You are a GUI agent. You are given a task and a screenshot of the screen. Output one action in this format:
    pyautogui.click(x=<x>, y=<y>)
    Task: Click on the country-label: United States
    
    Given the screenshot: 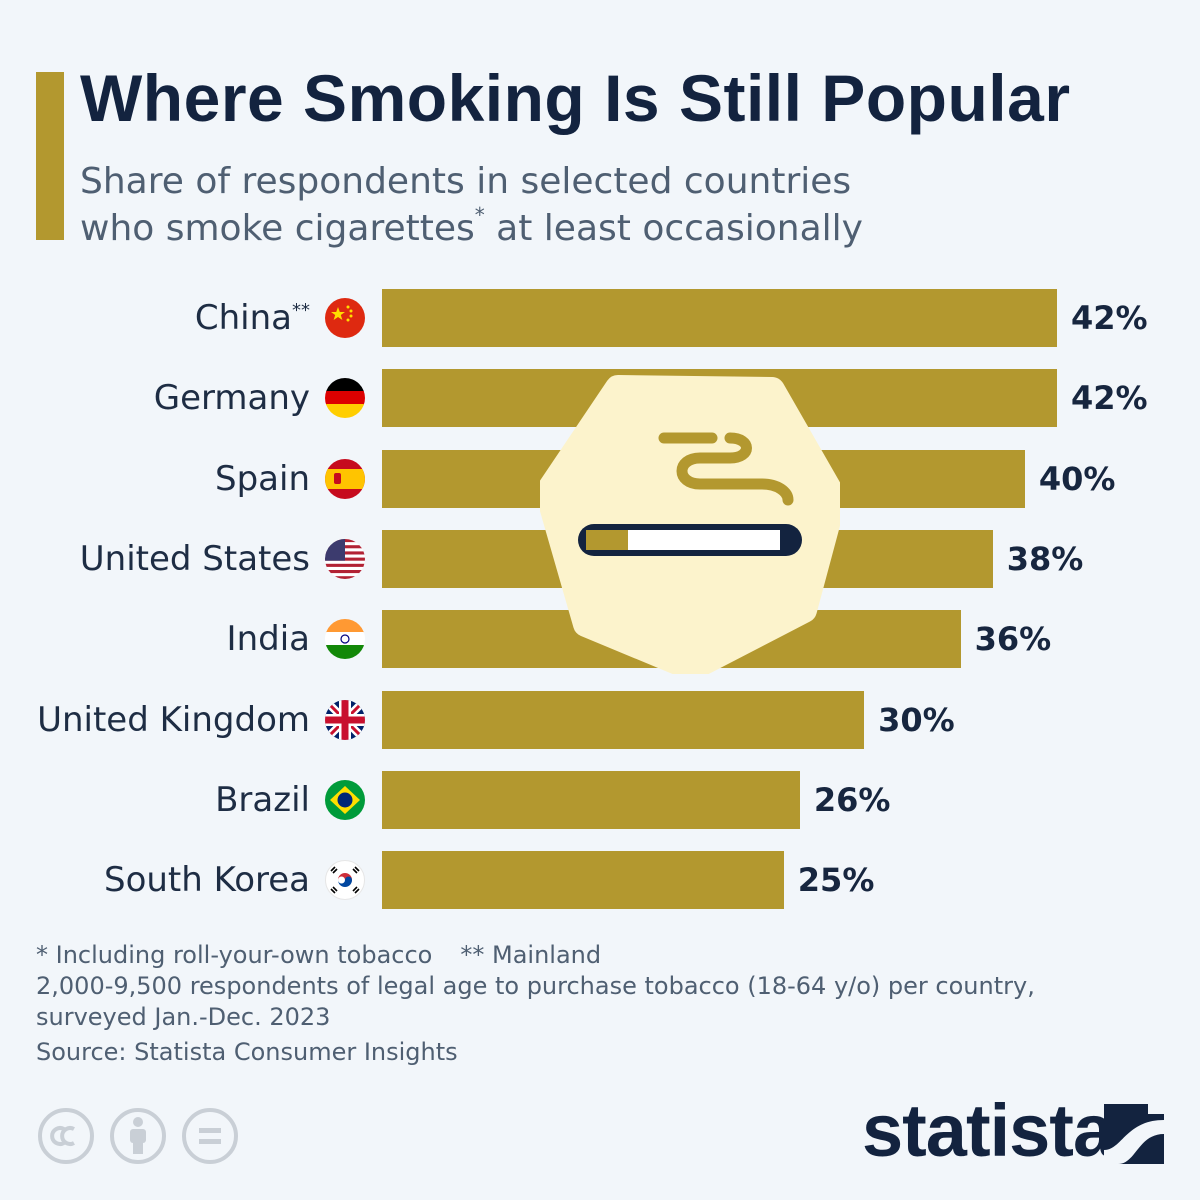 What is the action you would take?
    pyautogui.click(x=195, y=559)
    